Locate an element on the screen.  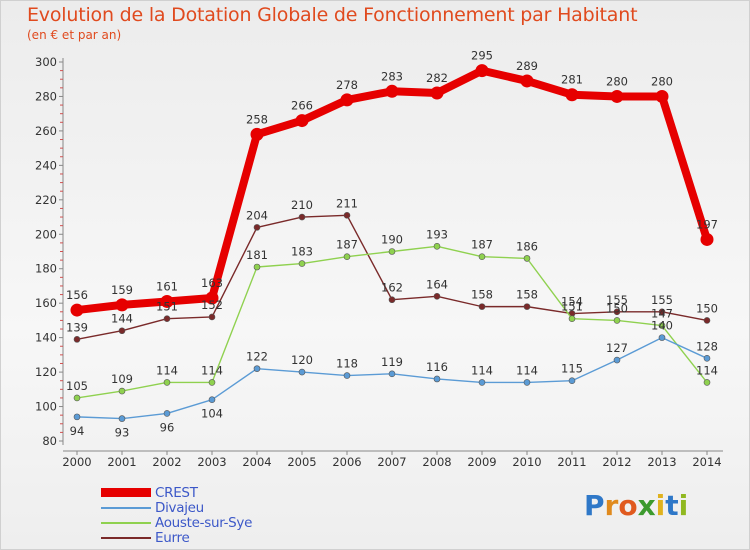
data-label-crest: 283 is located at coordinates (392, 76).